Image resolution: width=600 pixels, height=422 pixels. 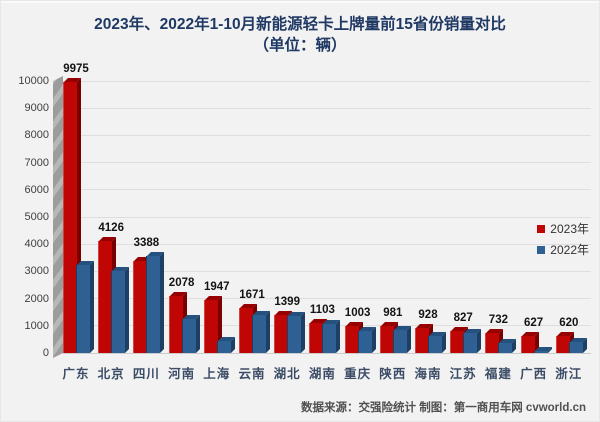 What do you see at coordinates (498, 320) in the screenshot?
I see `value-label-福建: 732` at bounding box center [498, 320].